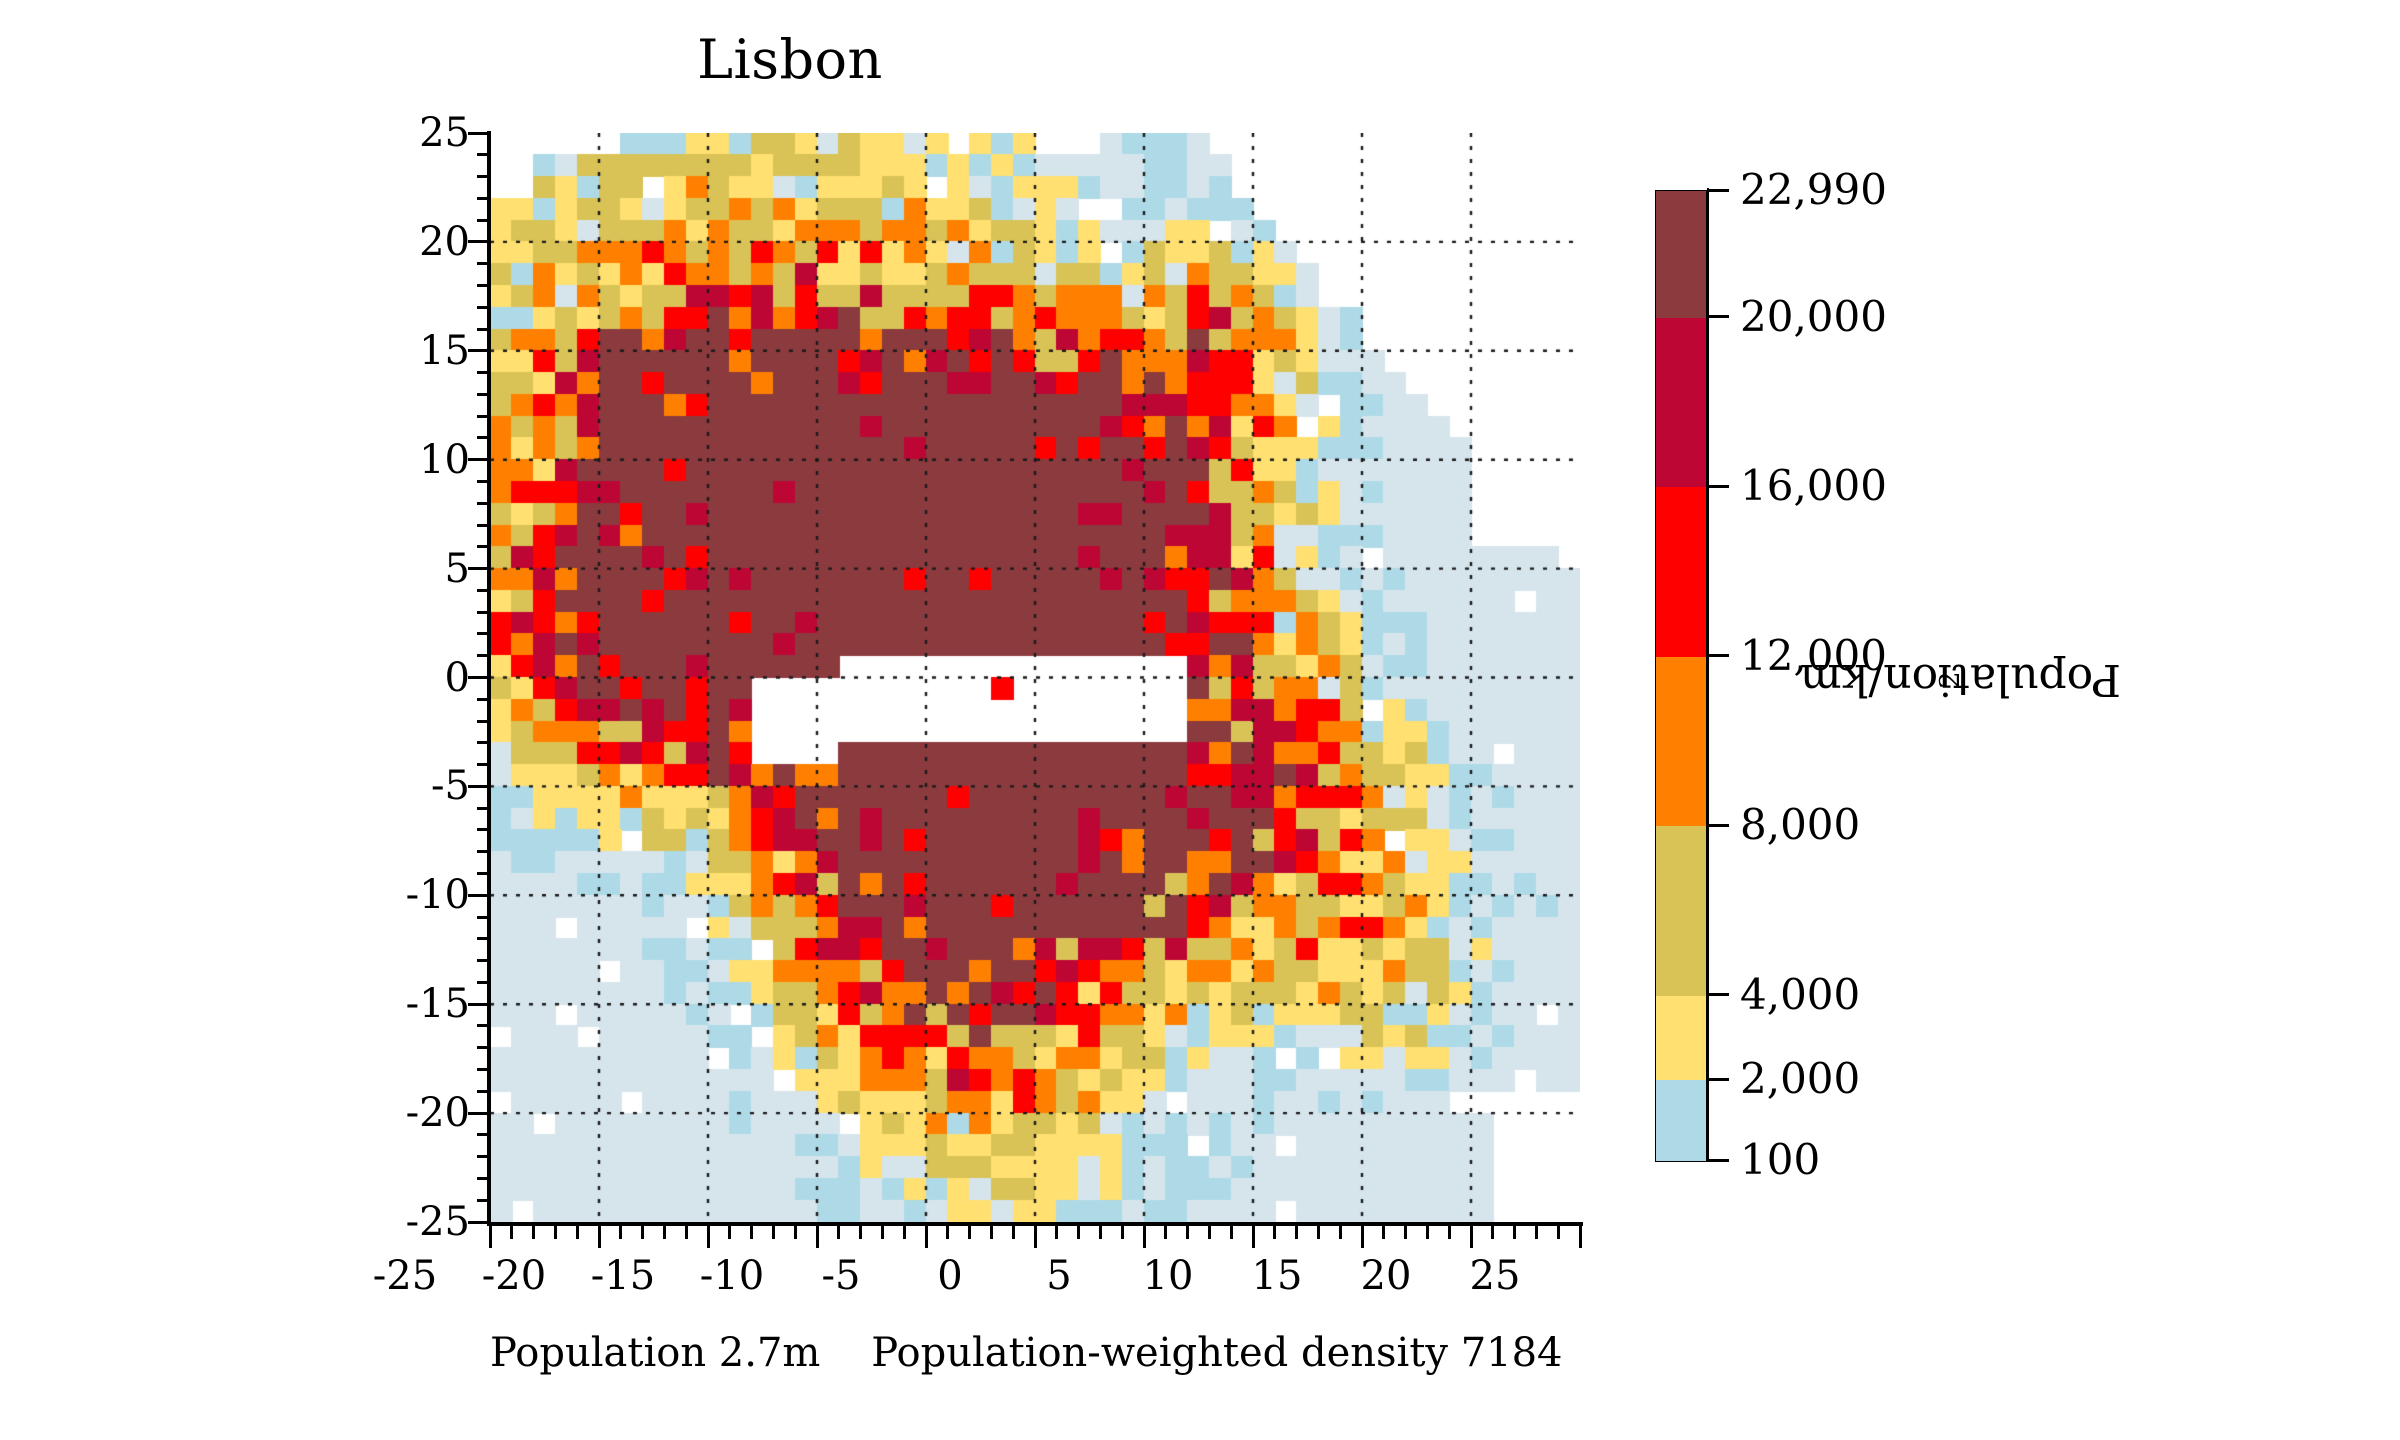 This screenshot has height=1440, width=2400. What do you see at coordinates (623, 1276) in the screenshot?
I see `x-tick-label: -15` at bounding box center [623, 1276].